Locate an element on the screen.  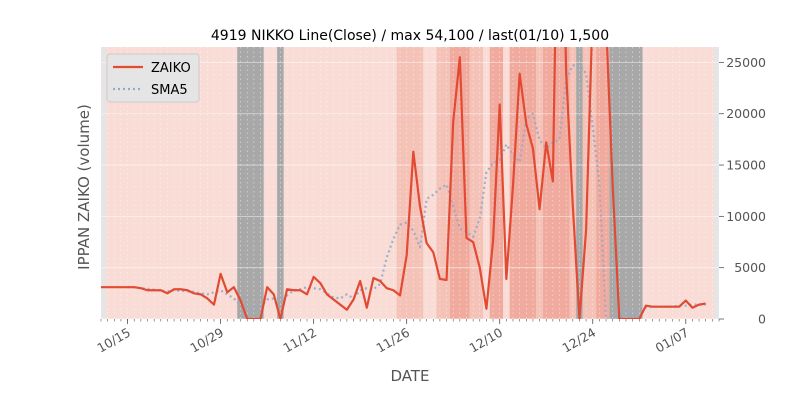
y-axis-label: IPPAN ZAIKO (volume) is located at coordinates (84, 187).